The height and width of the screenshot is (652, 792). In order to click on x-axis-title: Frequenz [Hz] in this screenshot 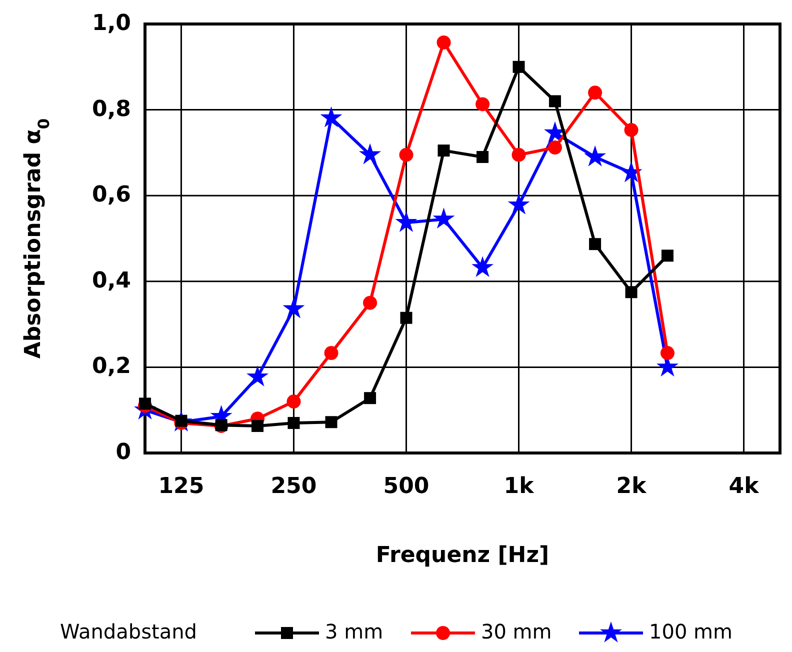, I will do `click(463, 555)`.